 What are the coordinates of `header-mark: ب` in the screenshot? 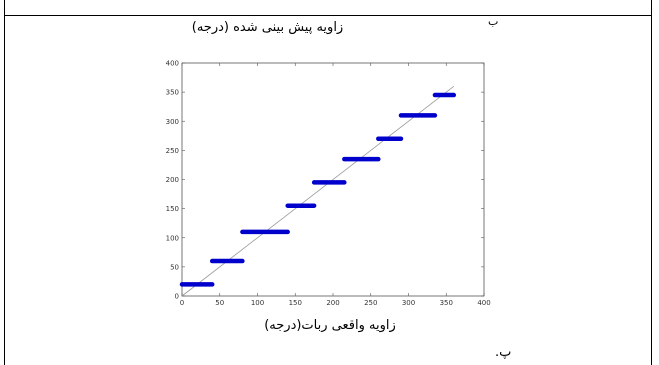 It's located at (493, 21).